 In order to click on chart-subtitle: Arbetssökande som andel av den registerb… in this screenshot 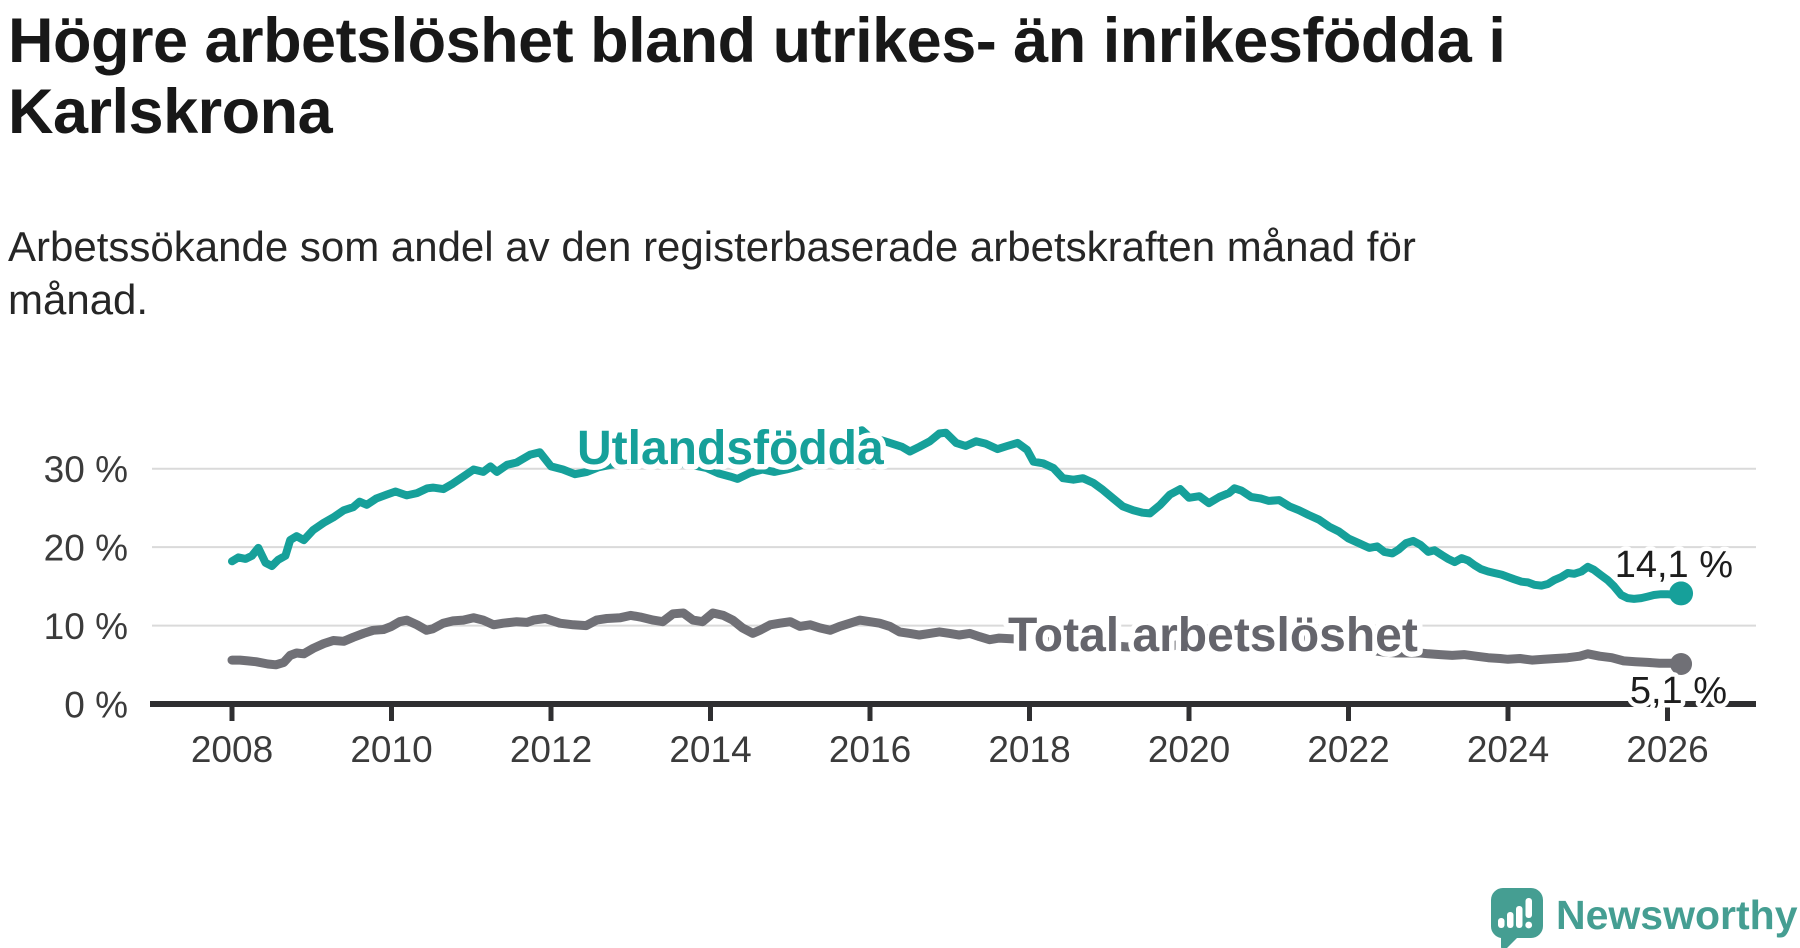, I will do `click(712, 273)`.